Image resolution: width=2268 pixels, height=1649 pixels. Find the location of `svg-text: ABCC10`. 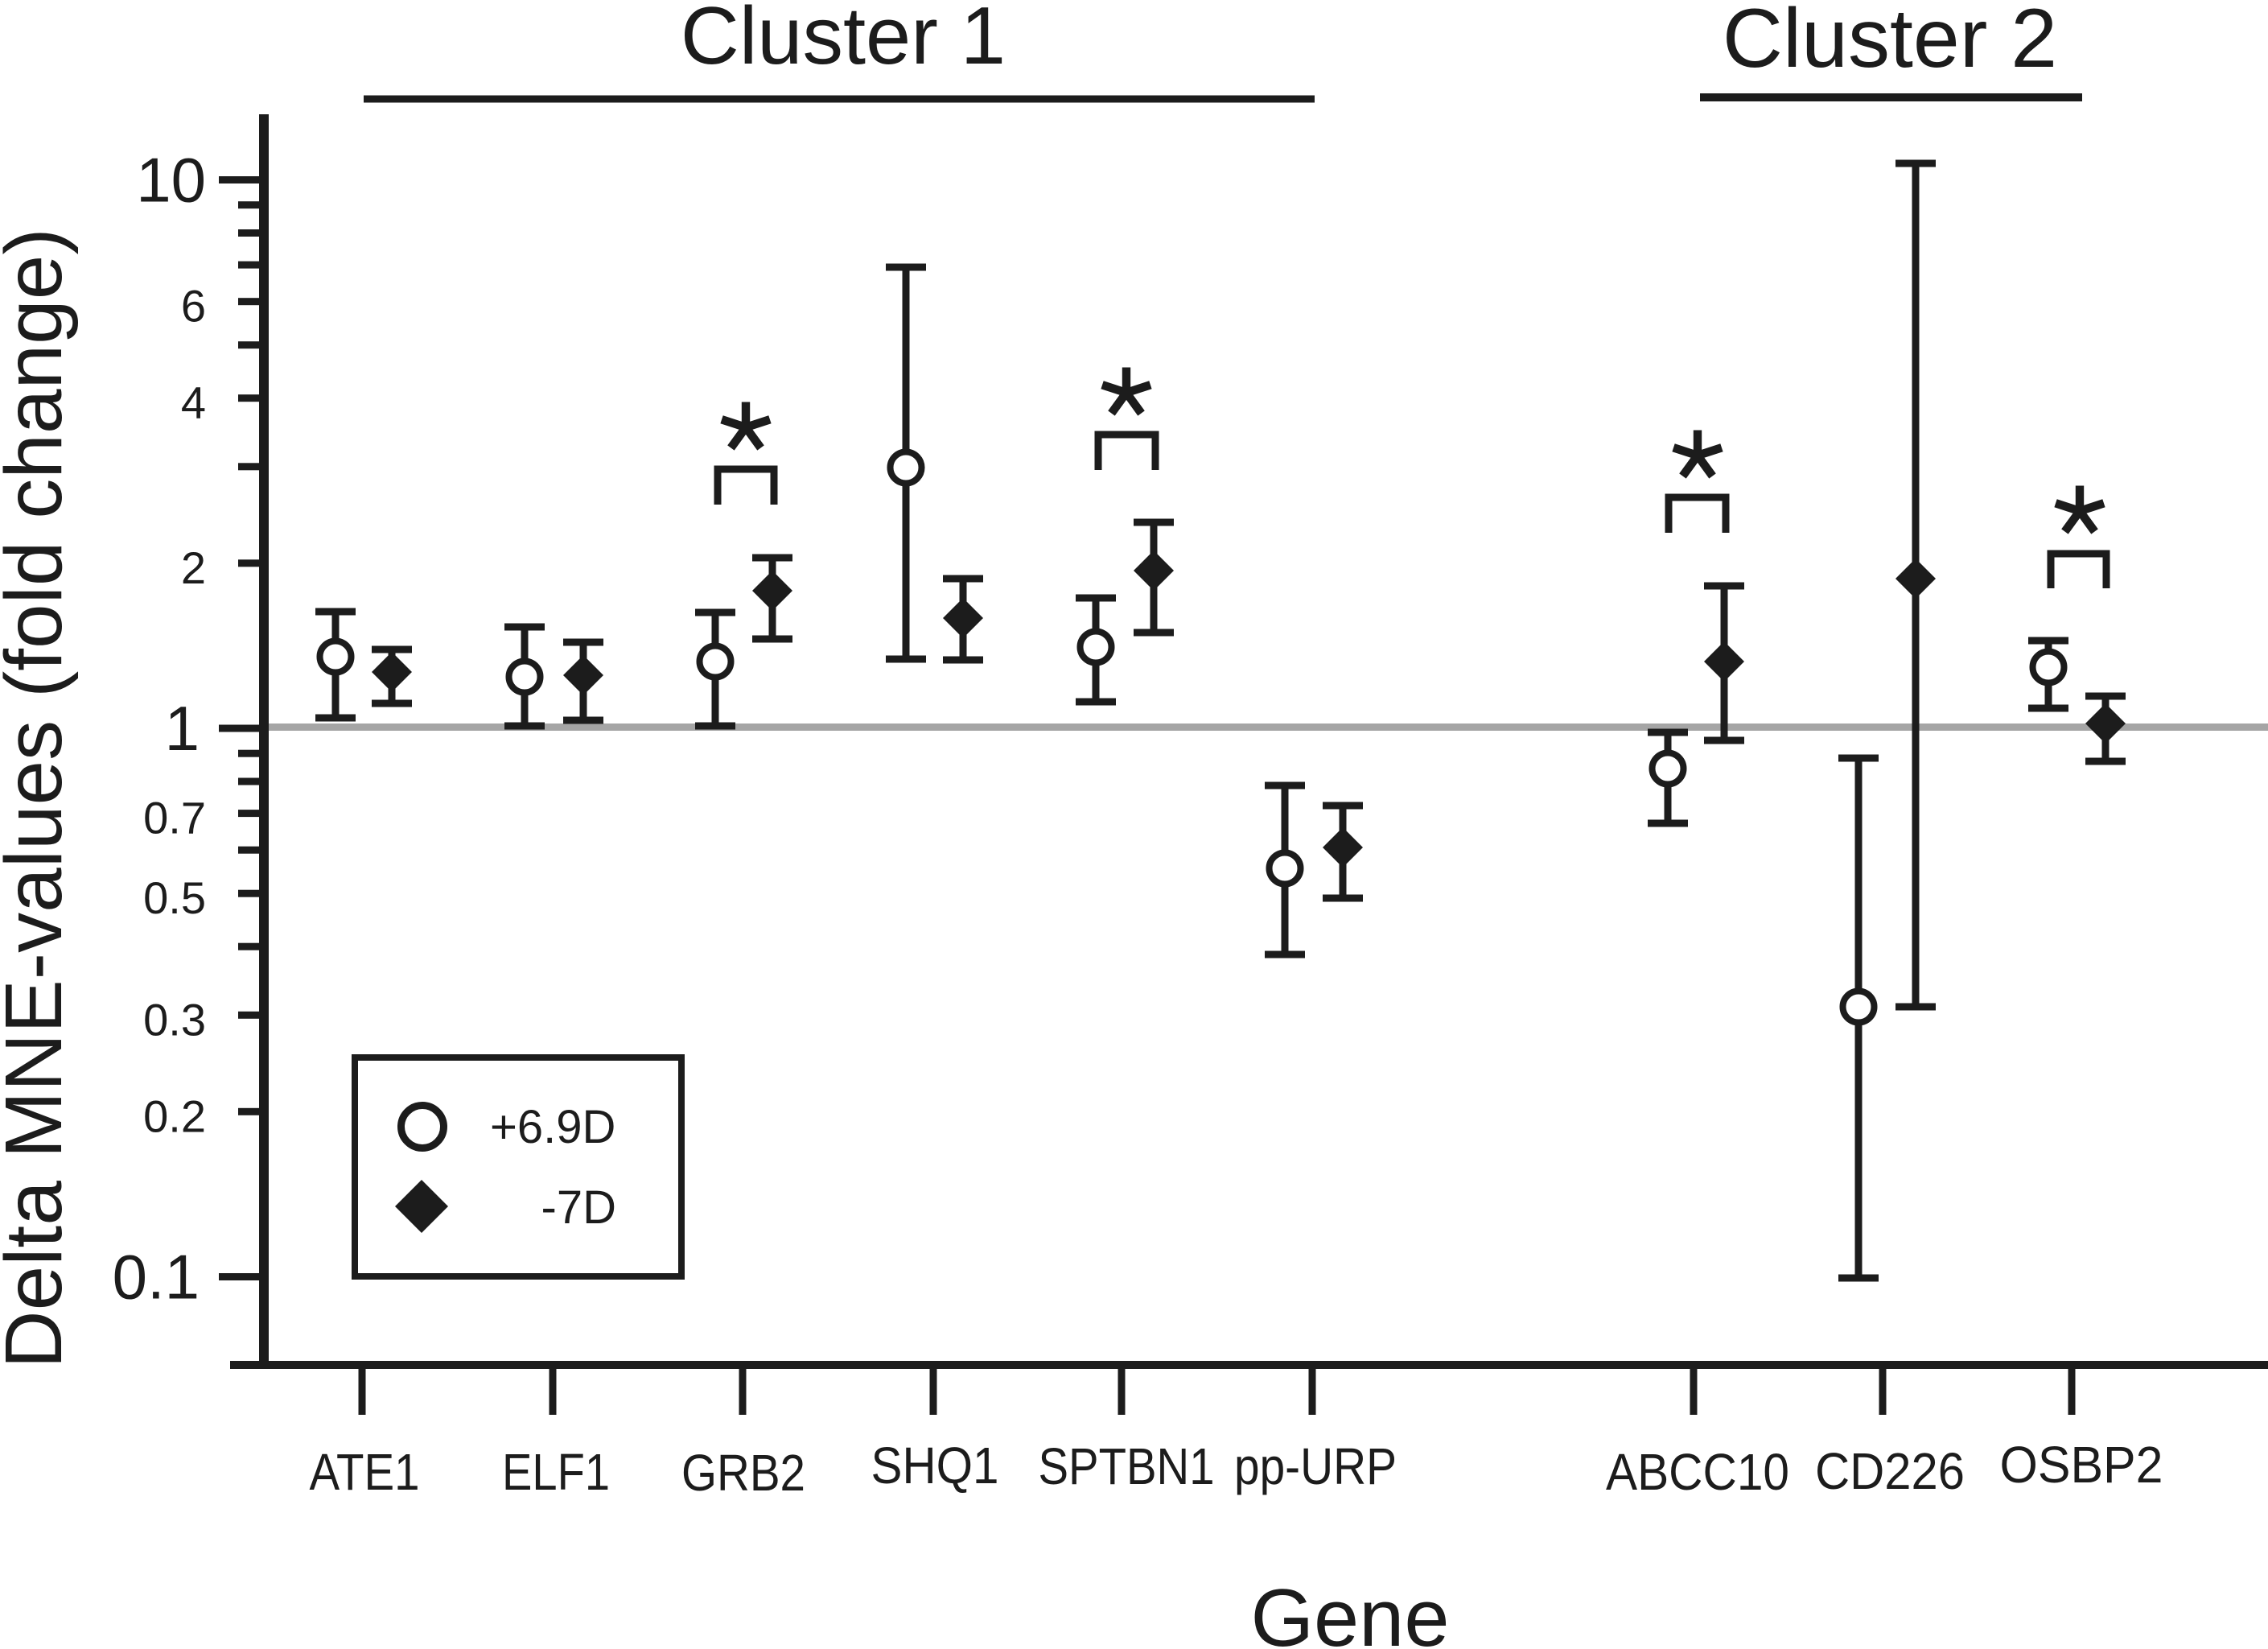

svg-text: ABCC10 is located at coordinates (1697, 1472).